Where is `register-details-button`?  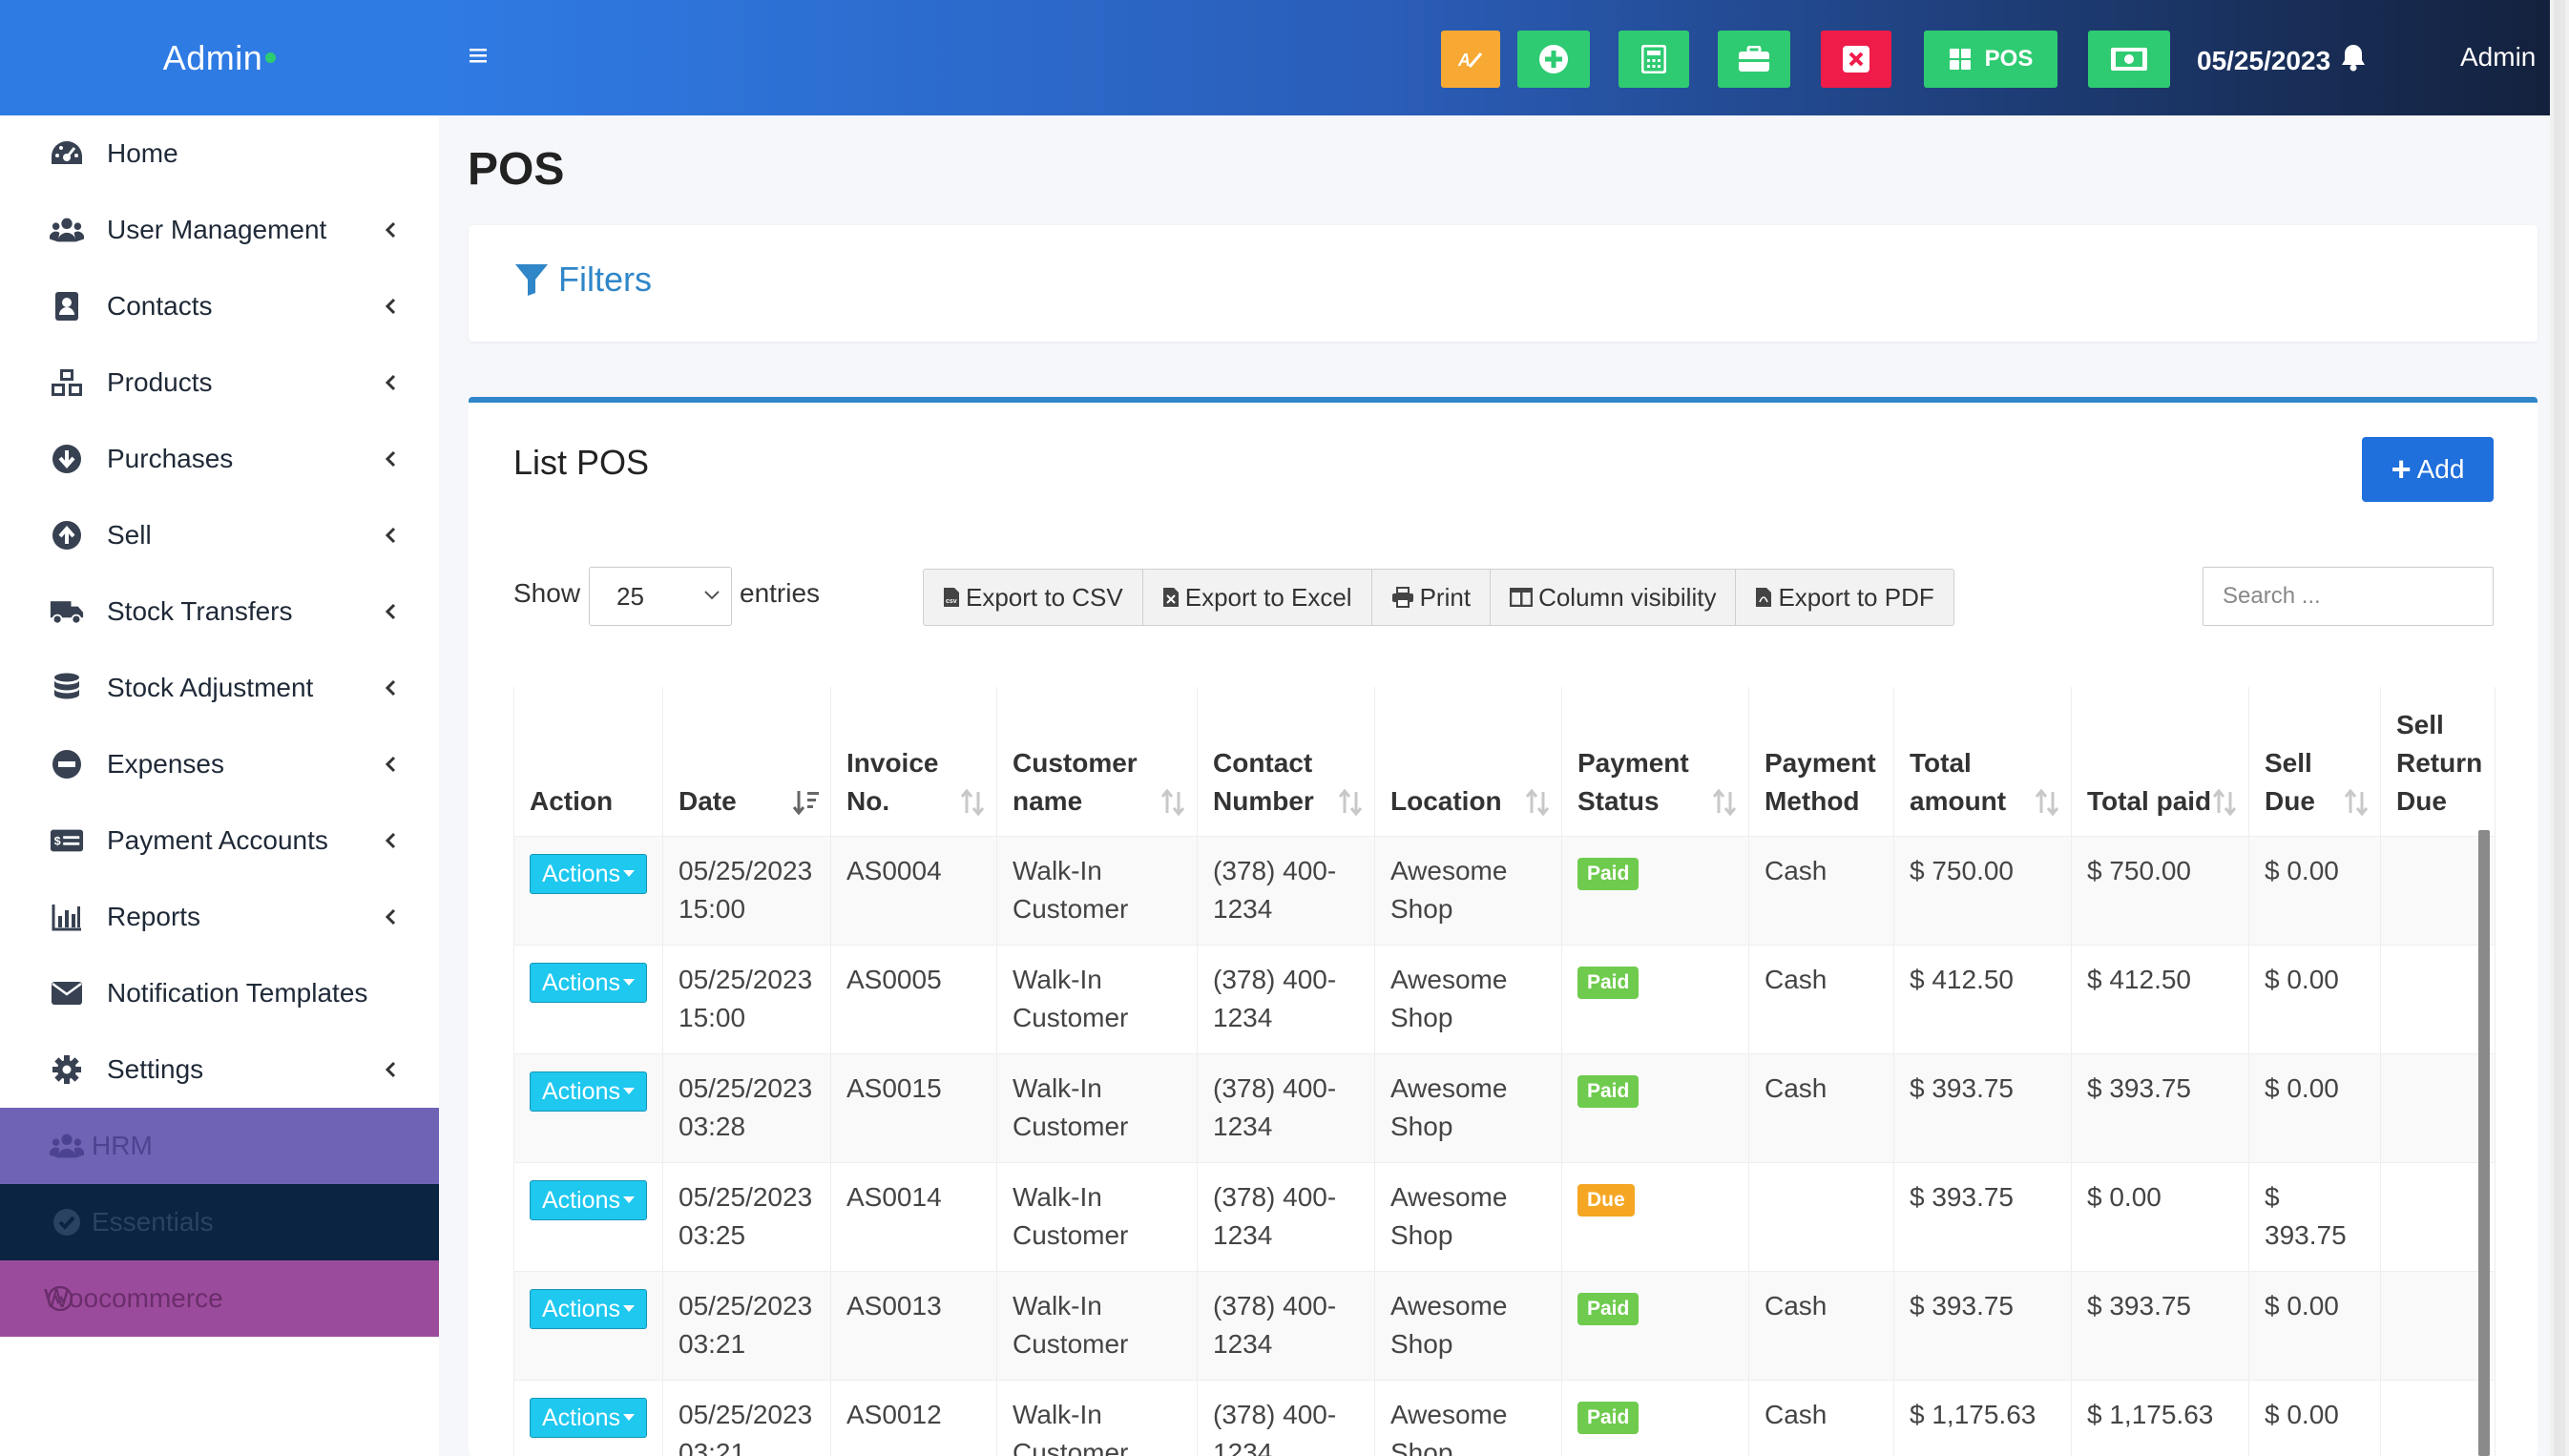 register-details-button is located at coordinates (1754, 60).